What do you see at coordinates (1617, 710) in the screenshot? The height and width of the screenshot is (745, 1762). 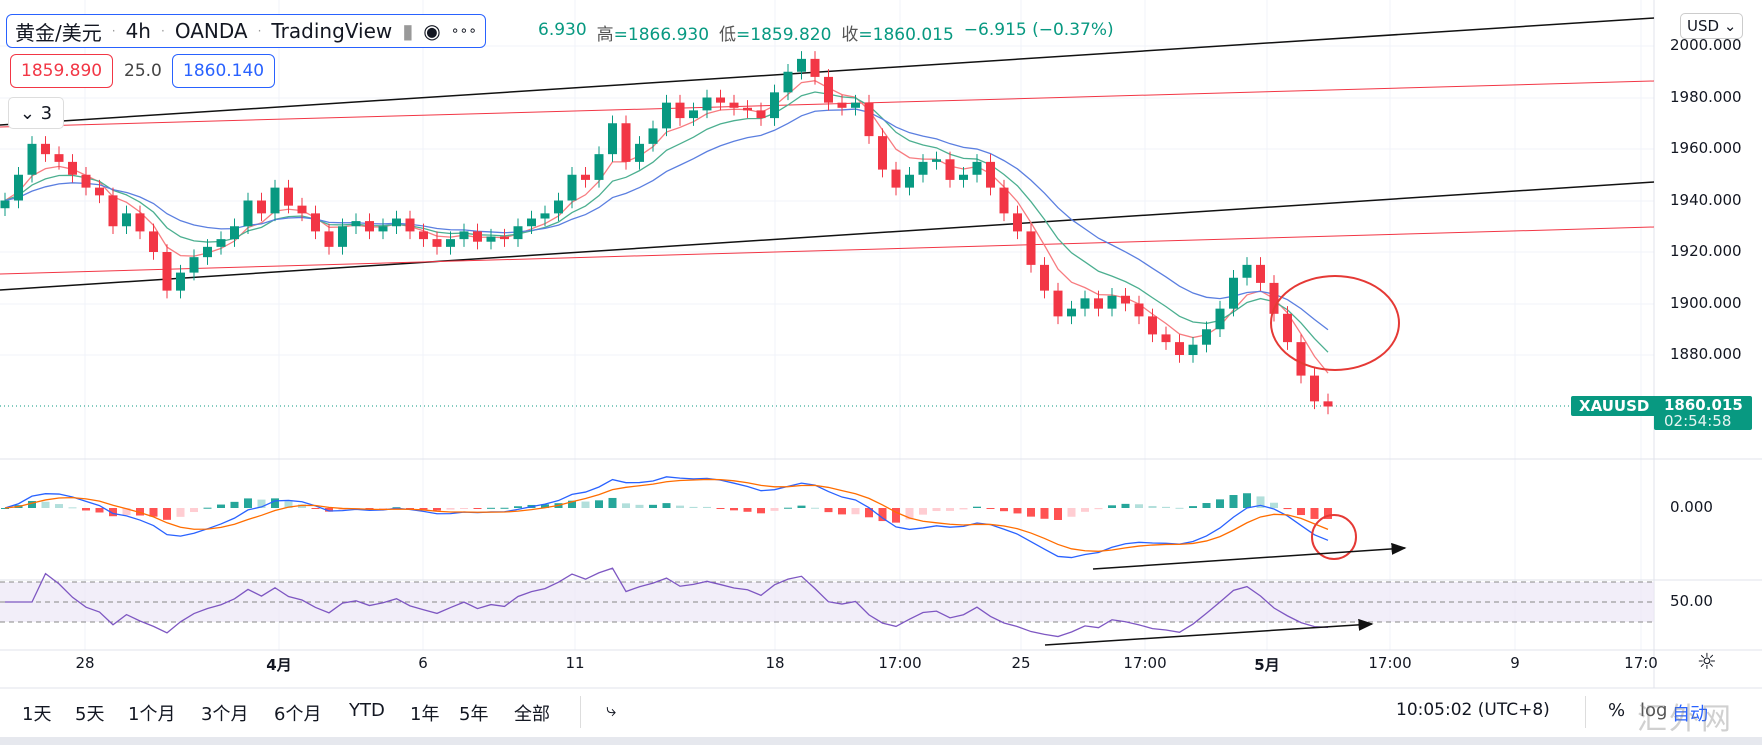 I see `percent-toggle: %` at bounding box center [1617, 710].